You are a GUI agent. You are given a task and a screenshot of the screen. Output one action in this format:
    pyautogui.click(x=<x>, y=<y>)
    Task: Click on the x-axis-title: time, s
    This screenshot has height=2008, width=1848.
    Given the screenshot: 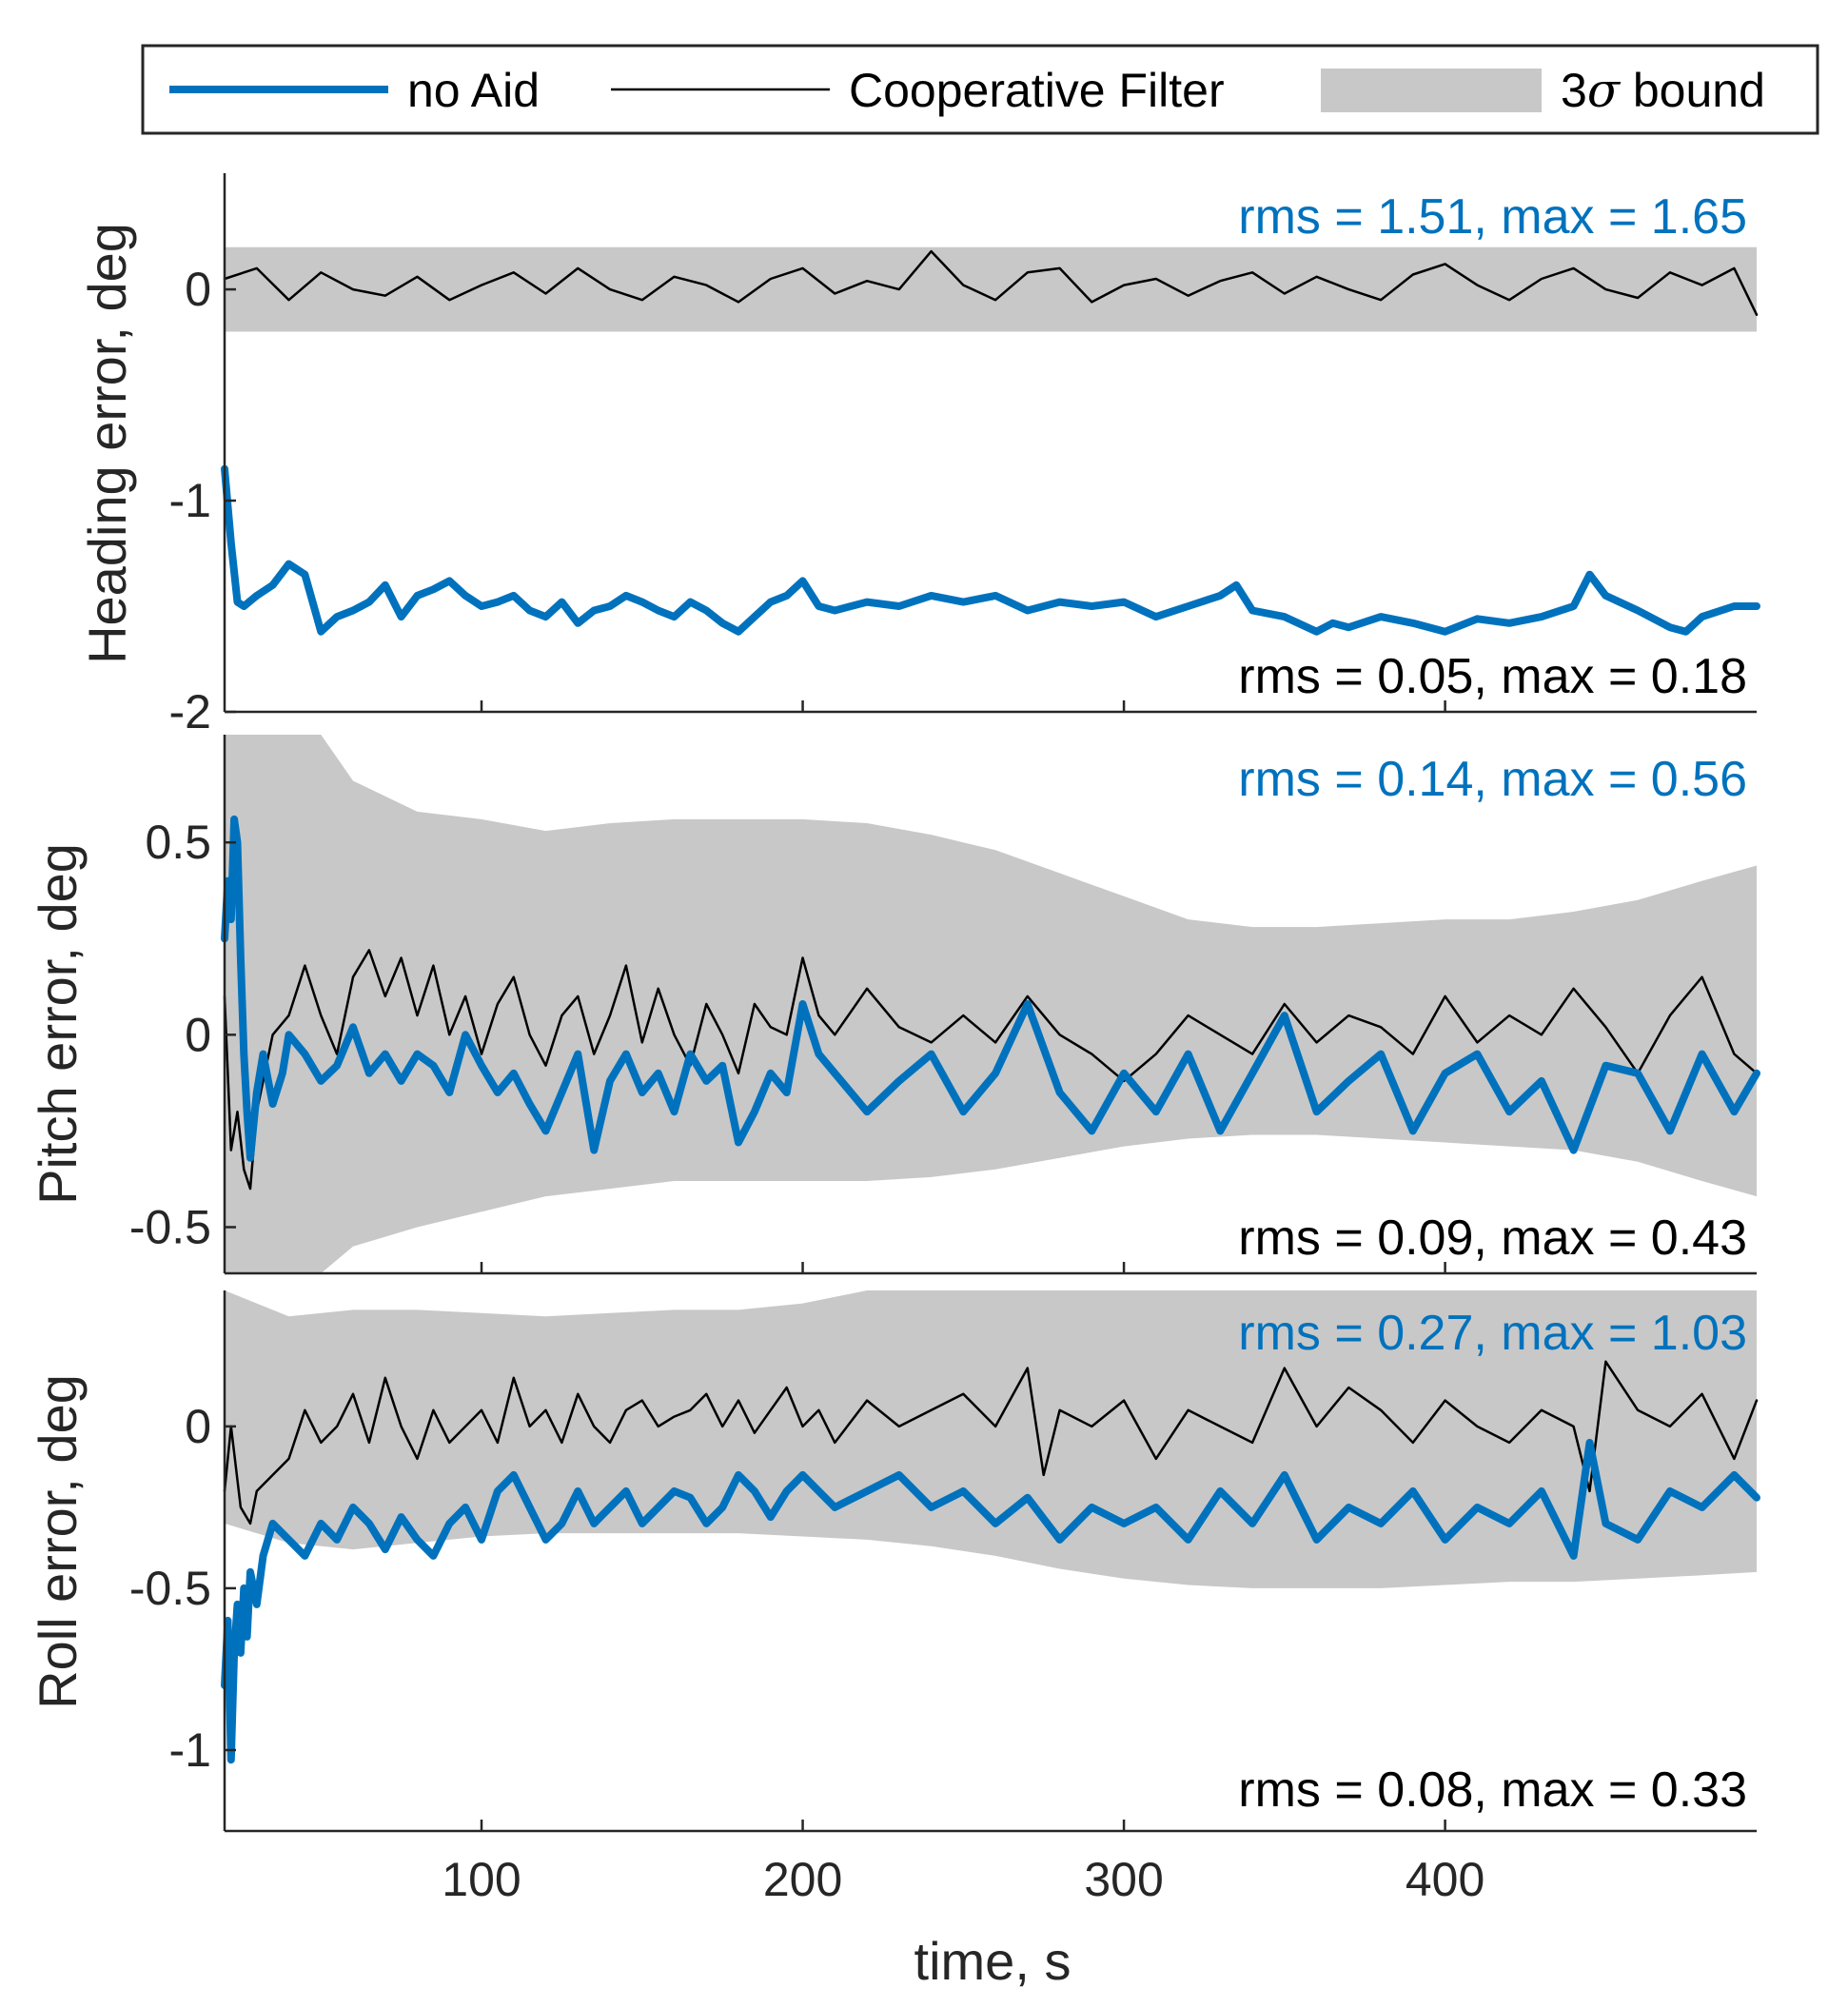 What is the action you would take?
    pyautogui.click(x=992, y=1961)
    